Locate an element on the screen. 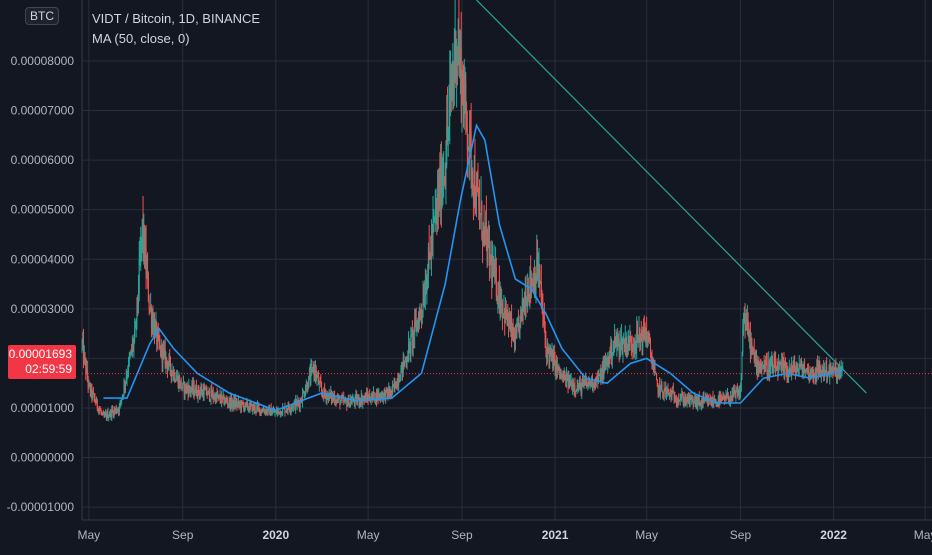 The width and height of the screenshot is (932, 555). currency-badge: BTC is located at coordinates (42, 16).